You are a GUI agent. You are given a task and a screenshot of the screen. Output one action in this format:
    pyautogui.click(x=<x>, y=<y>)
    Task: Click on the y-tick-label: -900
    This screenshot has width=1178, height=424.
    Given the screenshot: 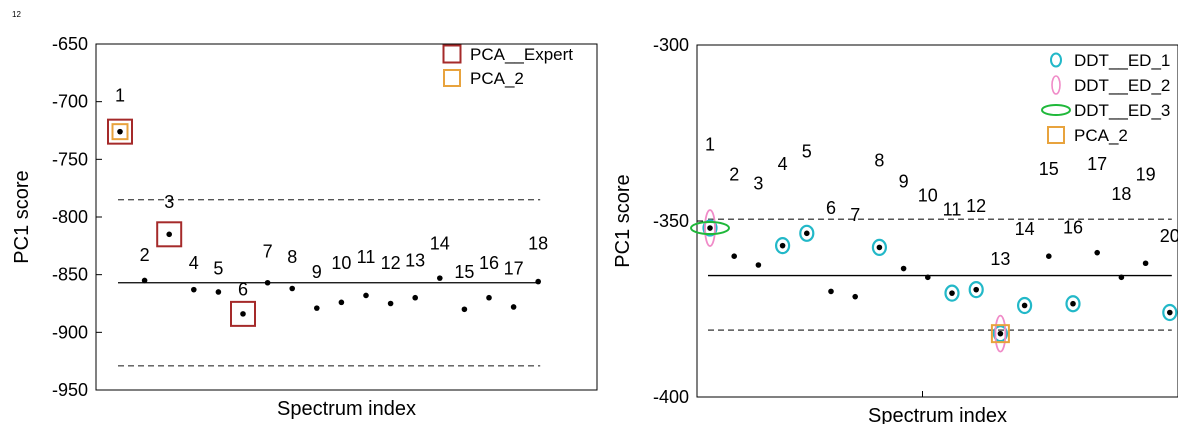 What is the action you would take?
    pyautogui.click(x=70, y=332)
    